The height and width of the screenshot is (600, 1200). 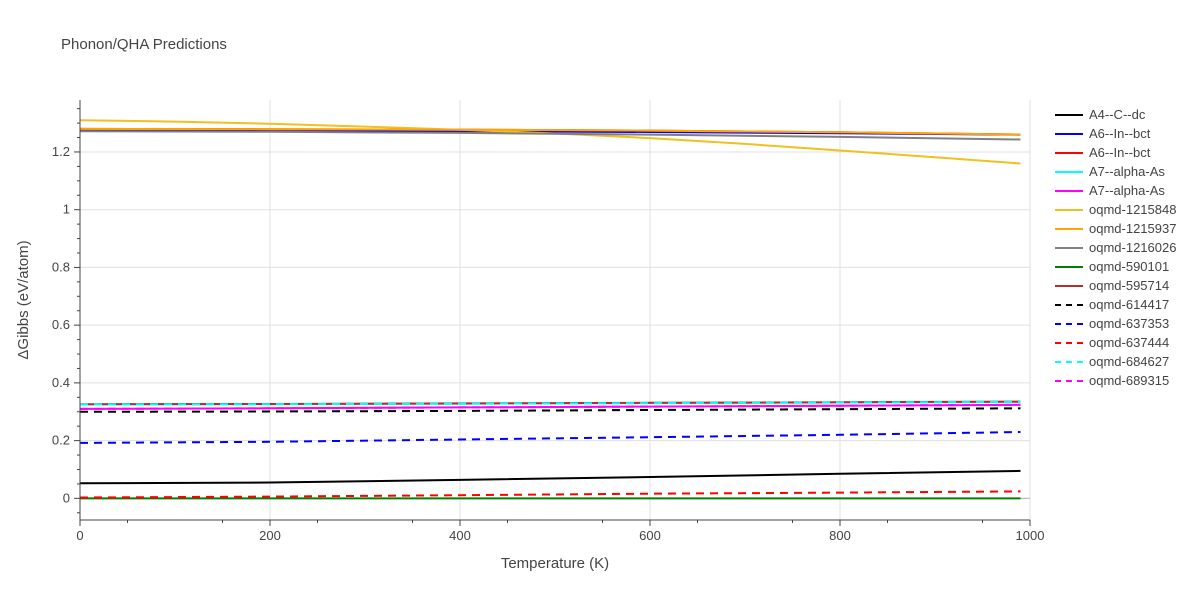 What do you see at coordinates (1129, 323) in the screenshot?
I see `legend-label: oqmd-637353` at bounding box center [1129, 323].